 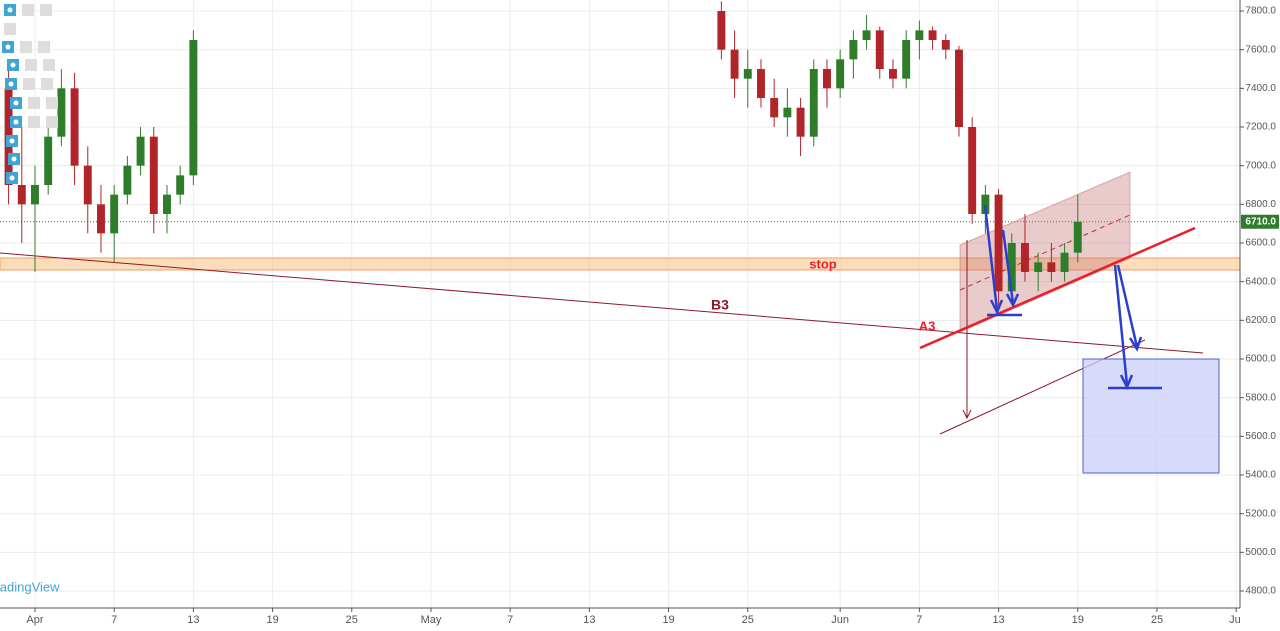 I want to click on indicator-icons, so click(x=30, y=94).